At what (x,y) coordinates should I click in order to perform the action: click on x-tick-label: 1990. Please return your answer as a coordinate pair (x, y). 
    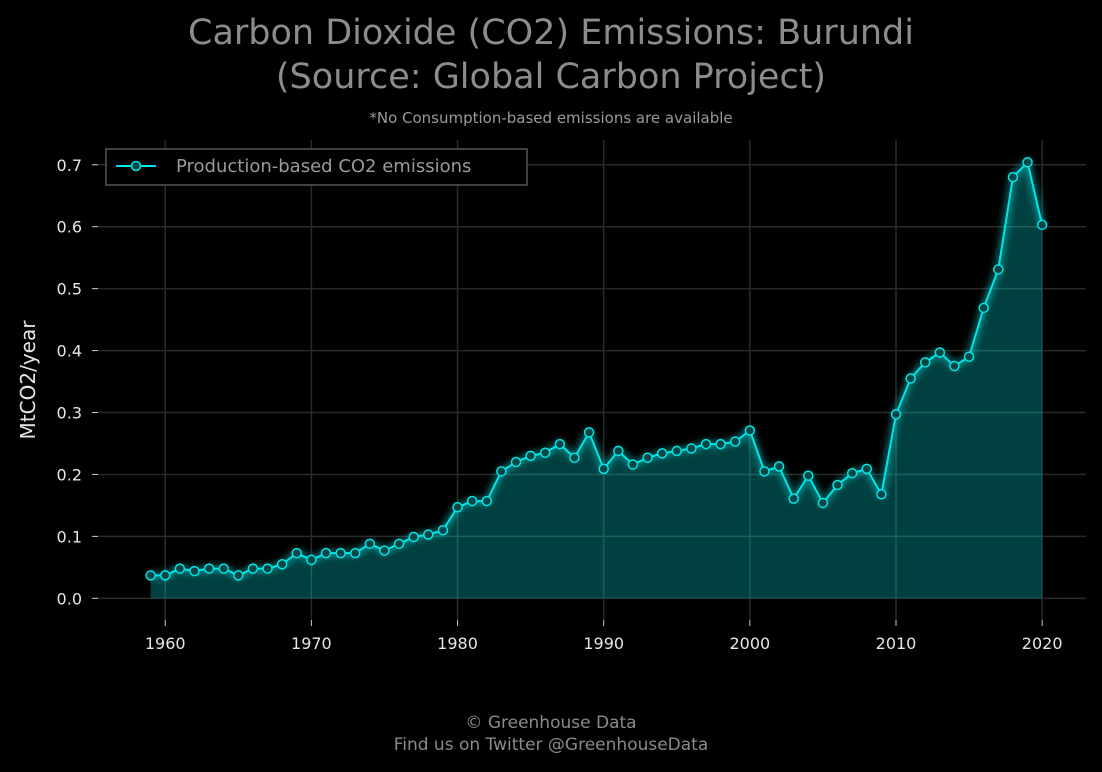
    Looking at the image, I should click on (603, 643).